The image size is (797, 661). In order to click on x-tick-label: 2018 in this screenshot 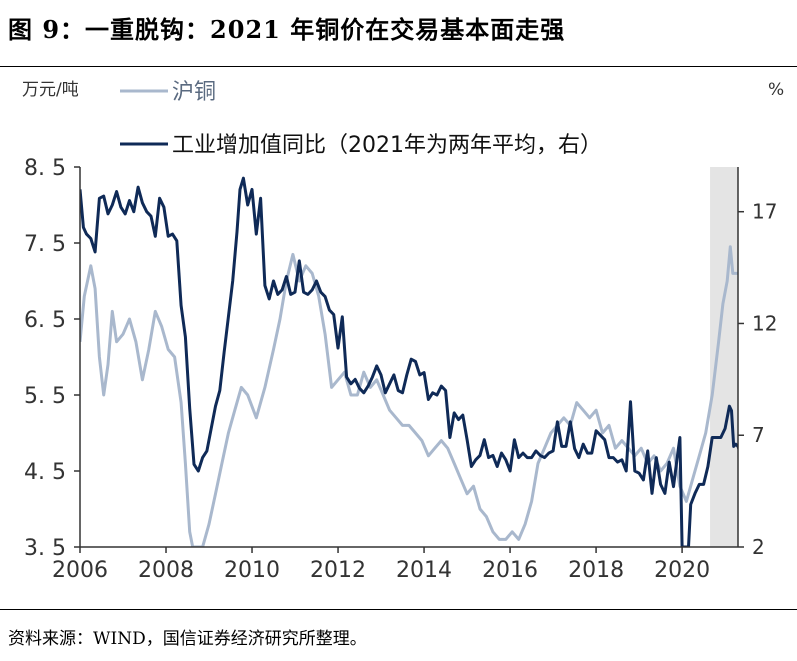, I will do `click(596, 570)`.